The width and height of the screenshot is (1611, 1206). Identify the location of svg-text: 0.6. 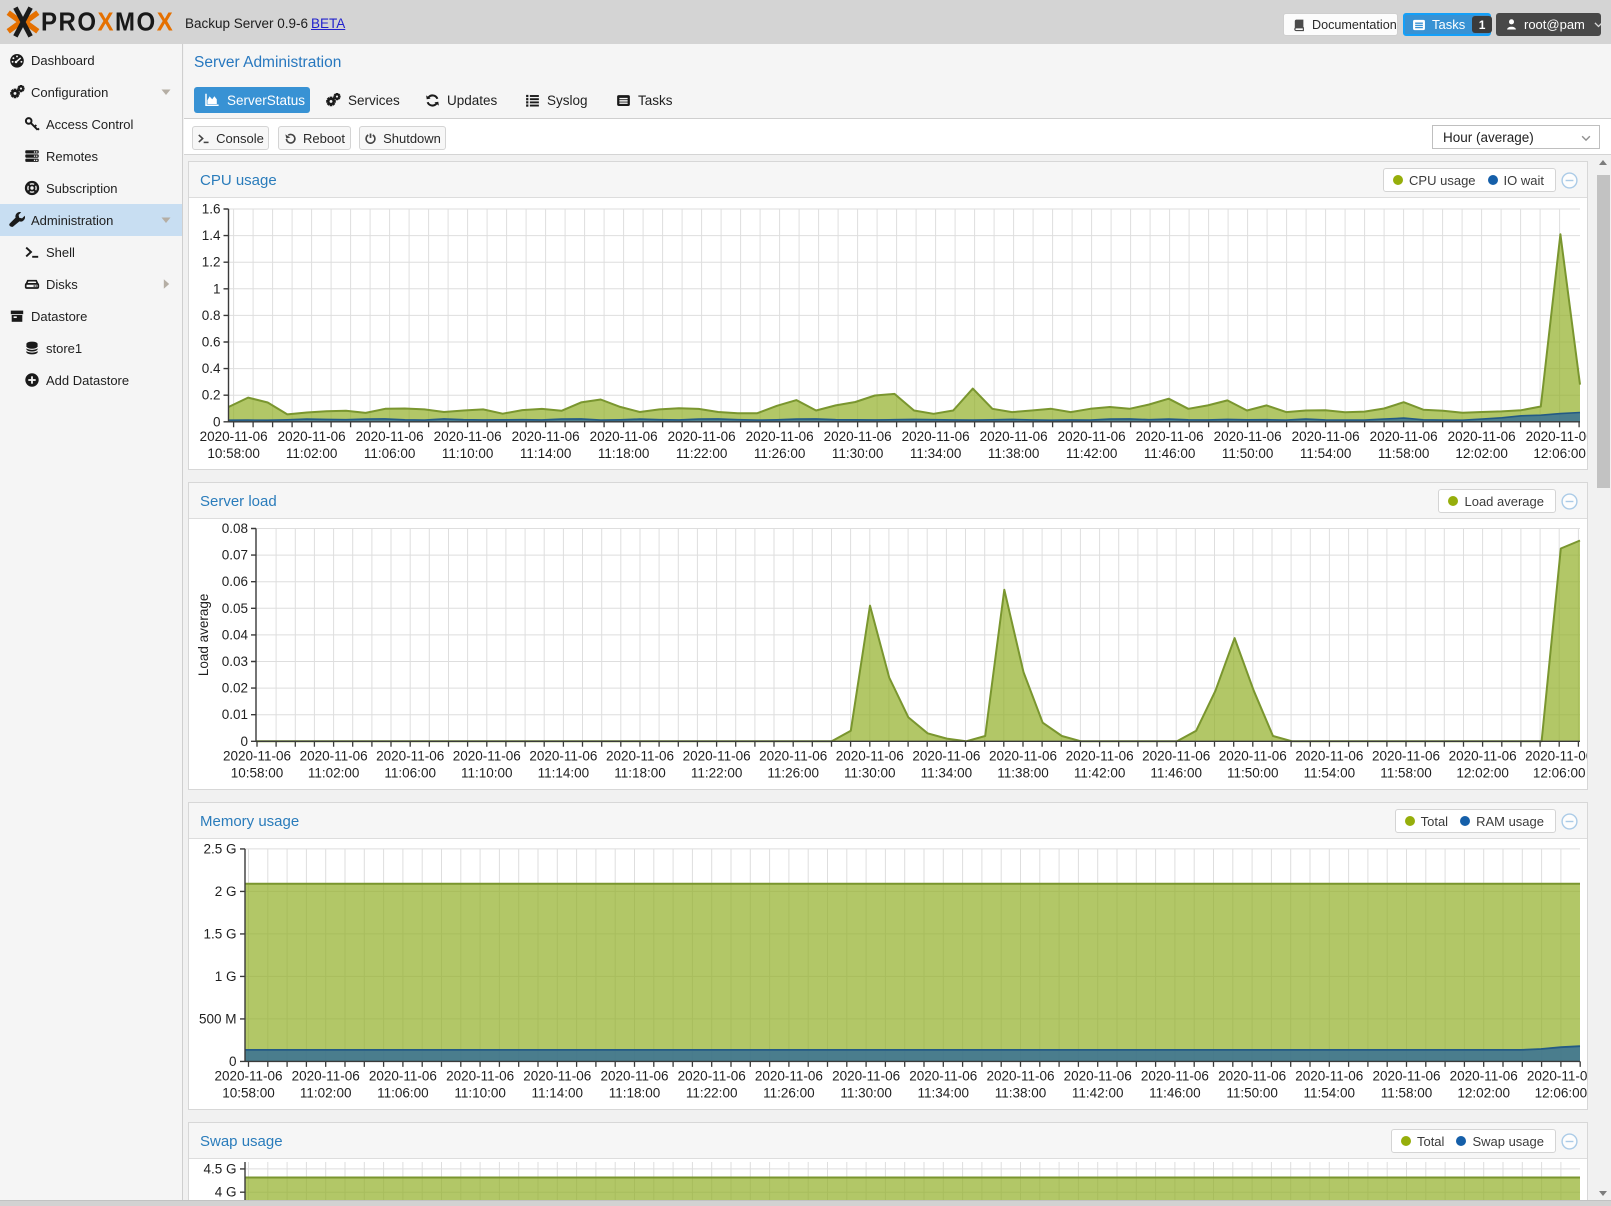
(211, 342).